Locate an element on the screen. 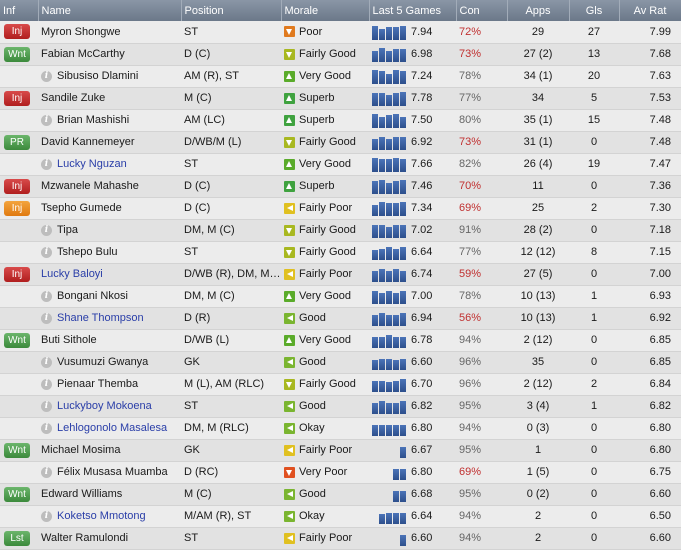 The image size is (681, 550). position-cell: D (C) is located at coordinates (231, 208).